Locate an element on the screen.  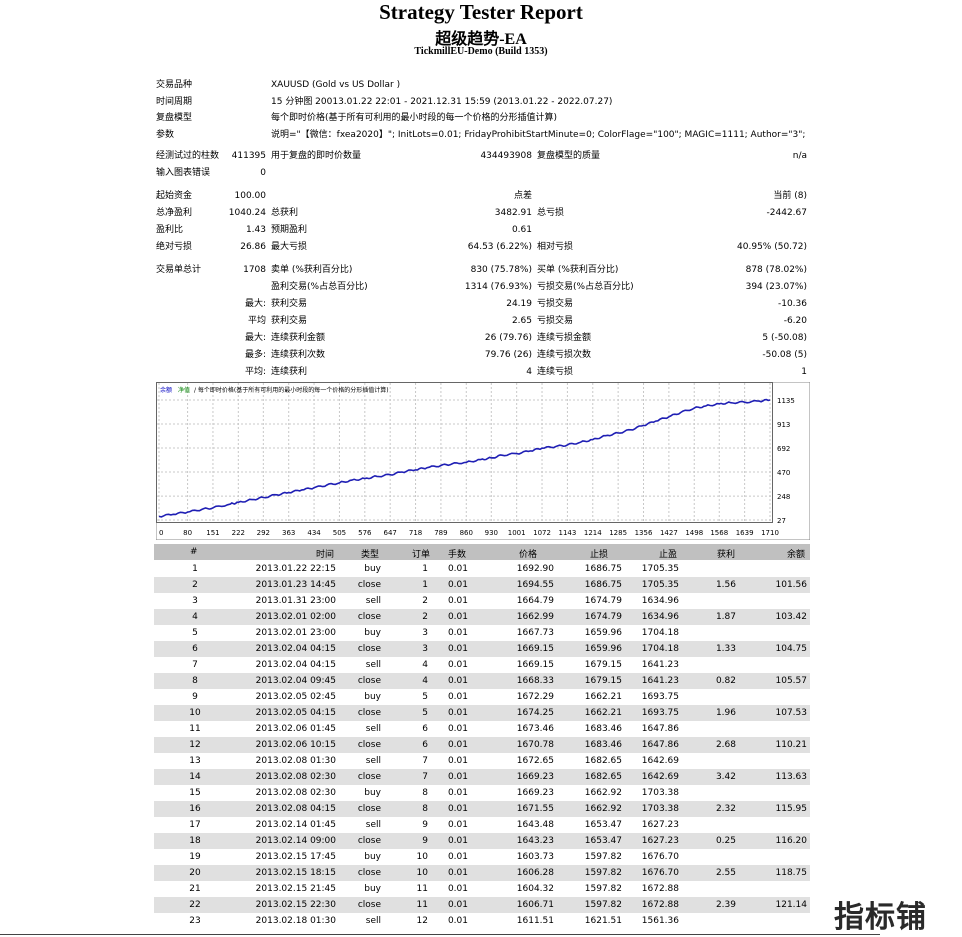
row-num: 1 is located at coordinates (195, 569).